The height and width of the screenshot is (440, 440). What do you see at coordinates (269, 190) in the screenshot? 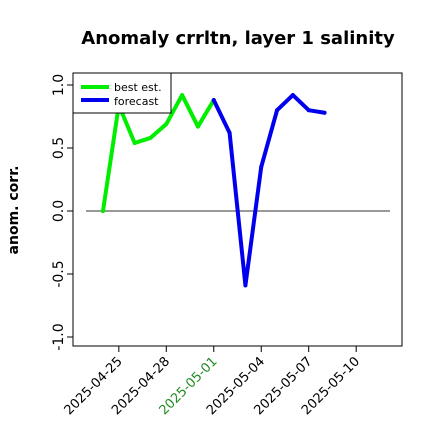
I see `series-line-forecast` at bounding box center [269, 190].